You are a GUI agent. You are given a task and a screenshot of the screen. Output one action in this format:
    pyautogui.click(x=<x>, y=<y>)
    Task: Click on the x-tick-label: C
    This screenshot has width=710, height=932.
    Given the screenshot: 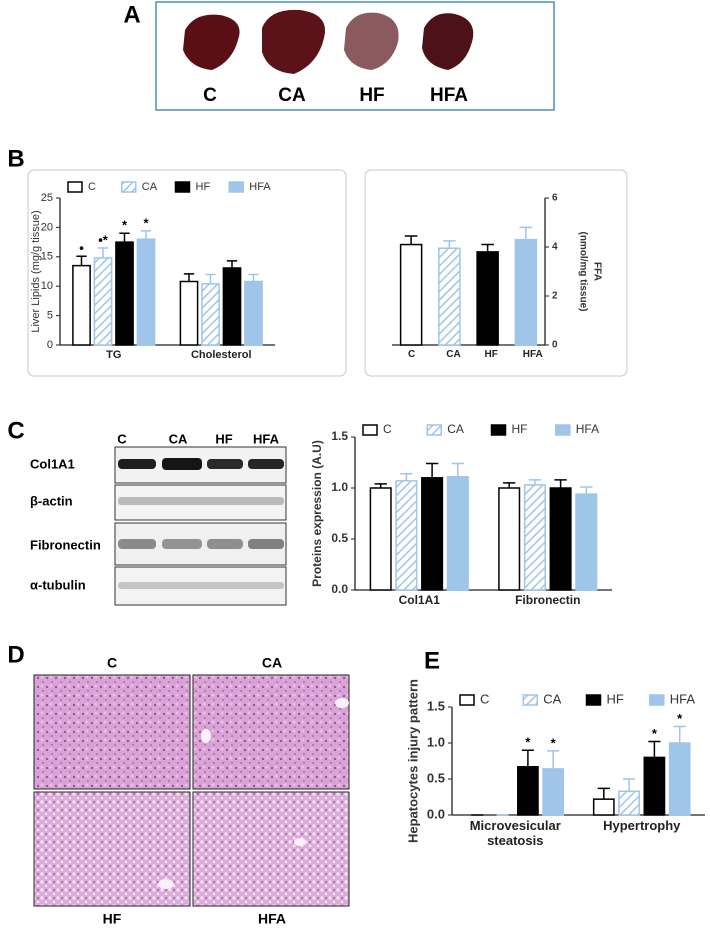 What is the action you would take?
    pyautogui.click(x=412, y=354)
    